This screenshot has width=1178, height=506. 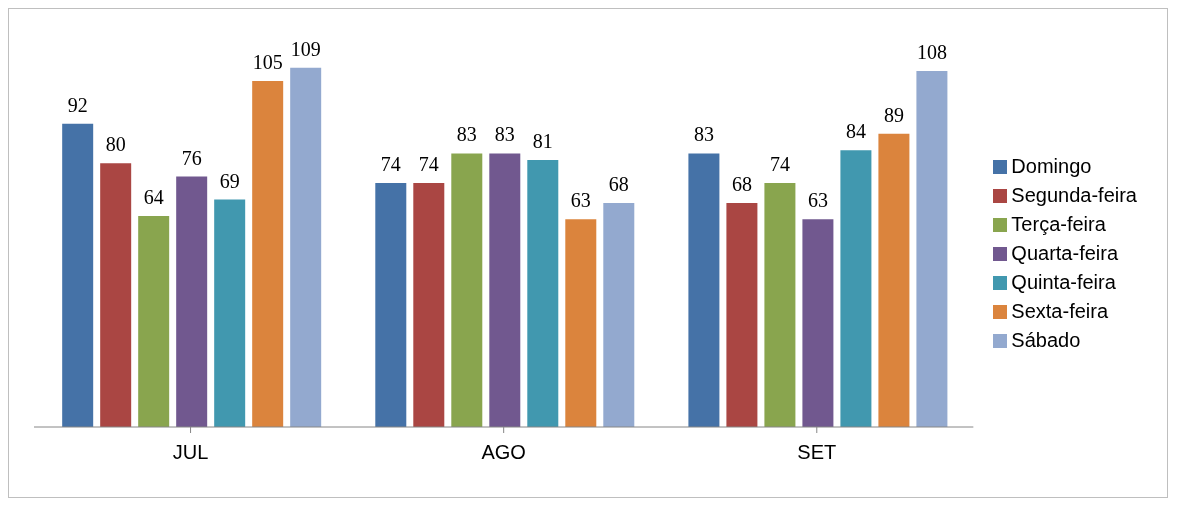 What do you see at coordinates (1063, 281) in the screenshot?
I see `legend-label: Quinta-feira` at bounding box center [1063, 281].